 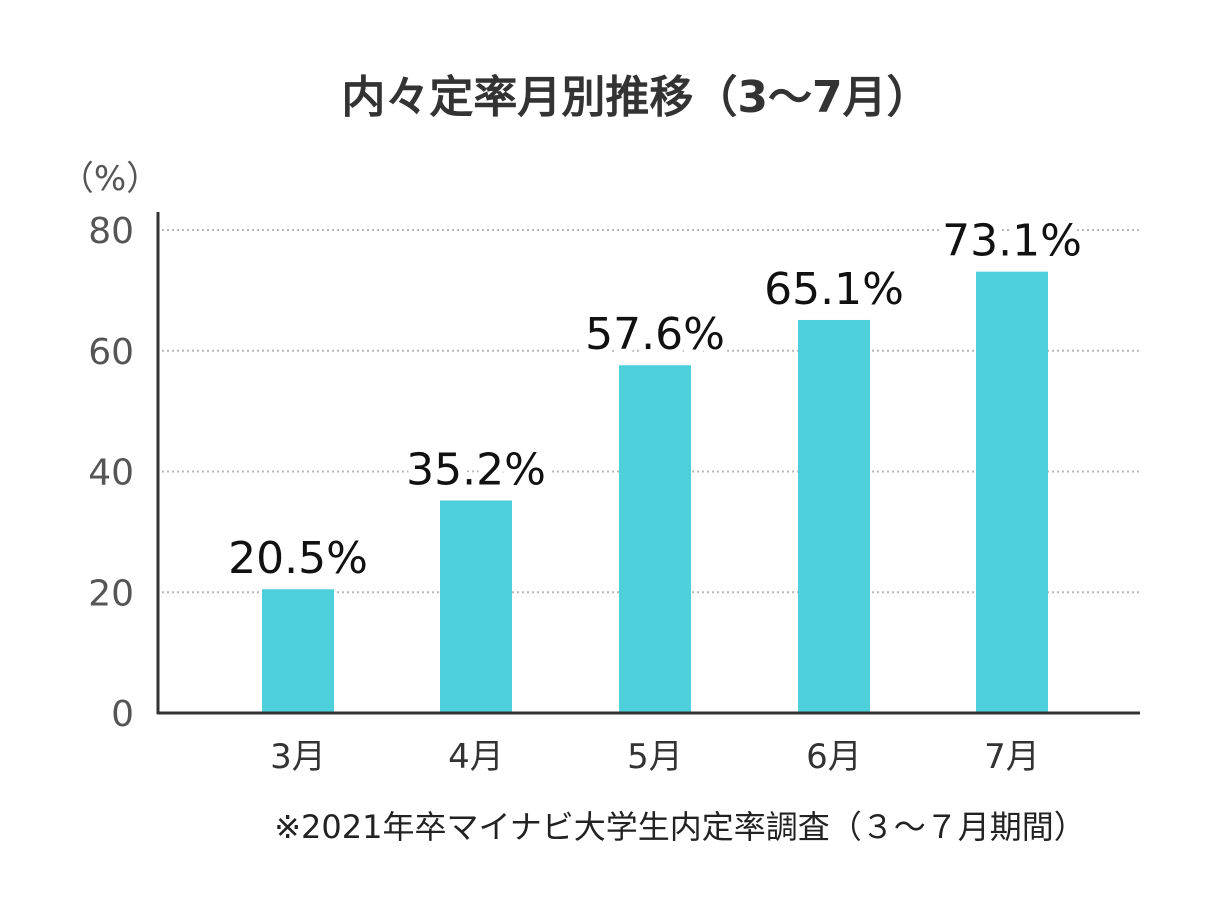 What do you see at coordinates (1012, 241) in the screenshot?
I see `data-label: 73.1%` at bounding box center [1012, 241].